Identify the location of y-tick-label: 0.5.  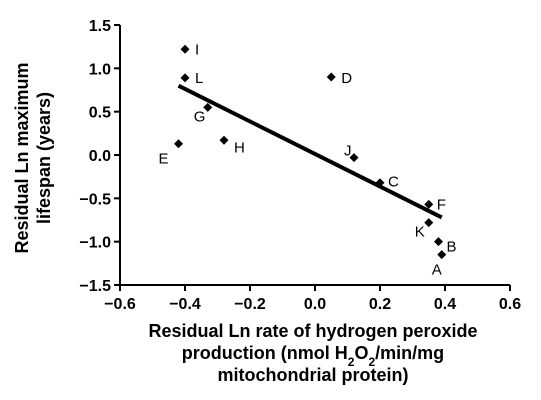
(100, 113).